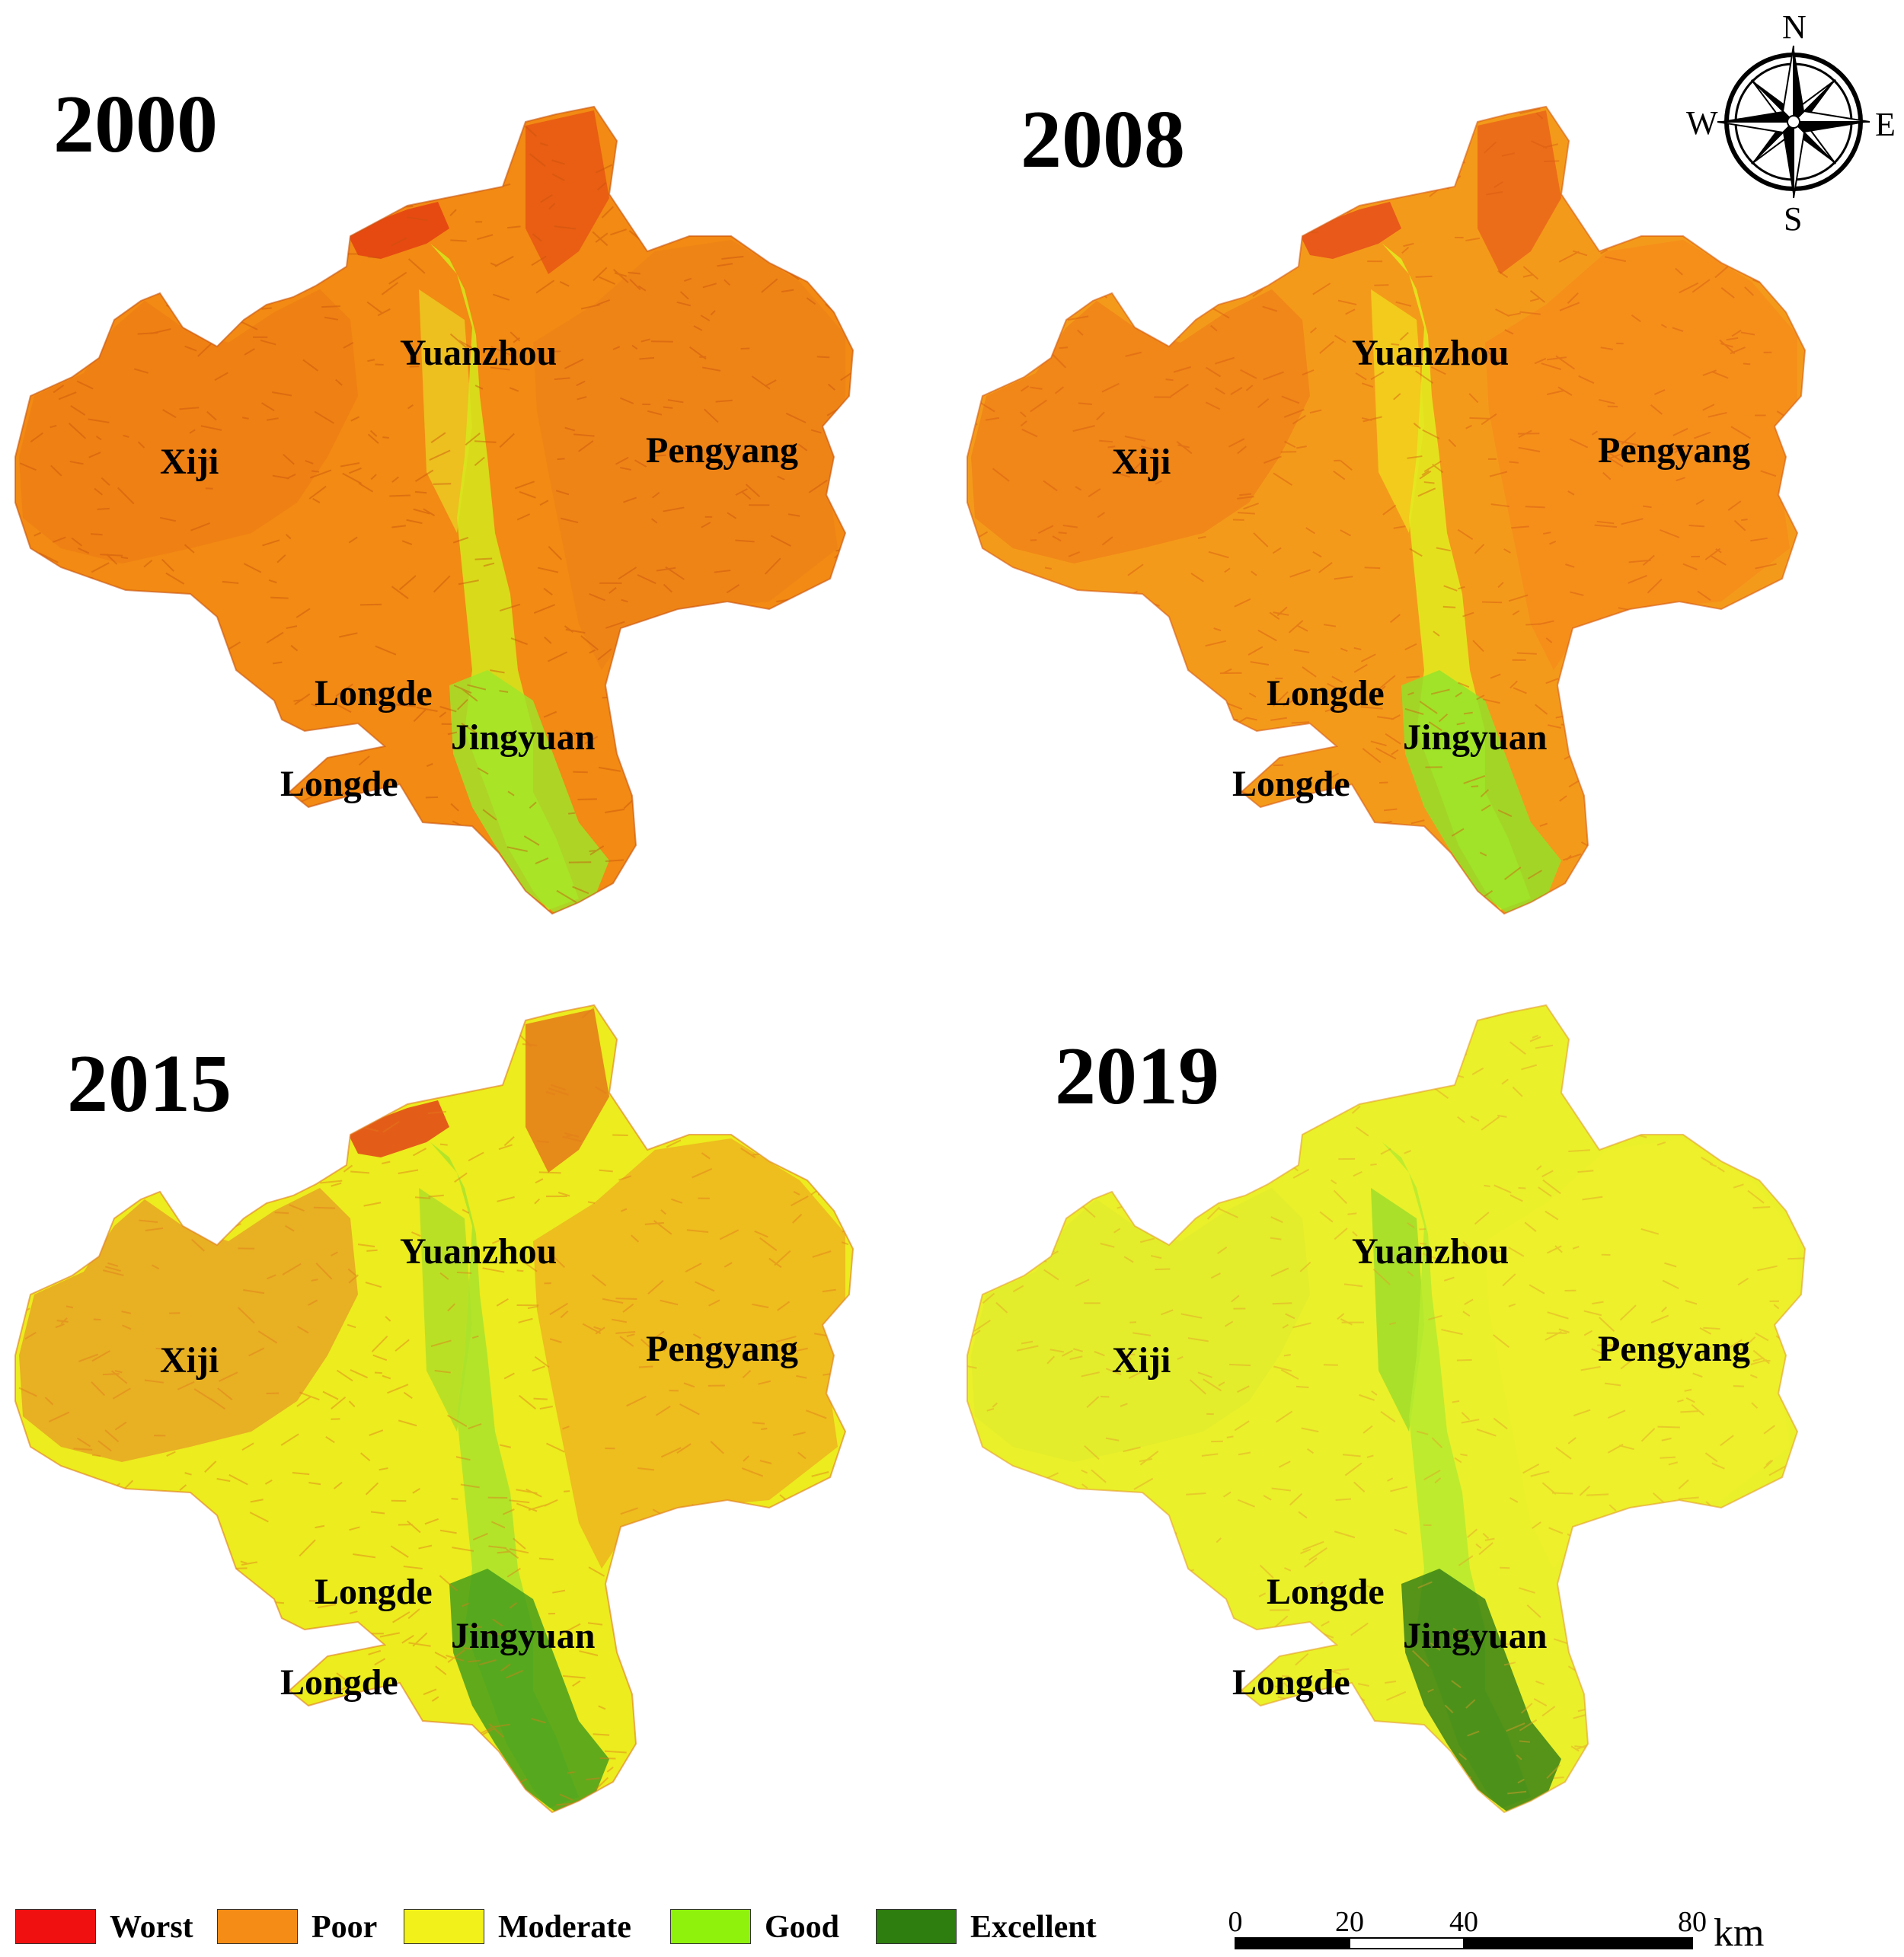  I want to click on legend: Worst Poor Moderate Good Excellent, so click(586, 1926).